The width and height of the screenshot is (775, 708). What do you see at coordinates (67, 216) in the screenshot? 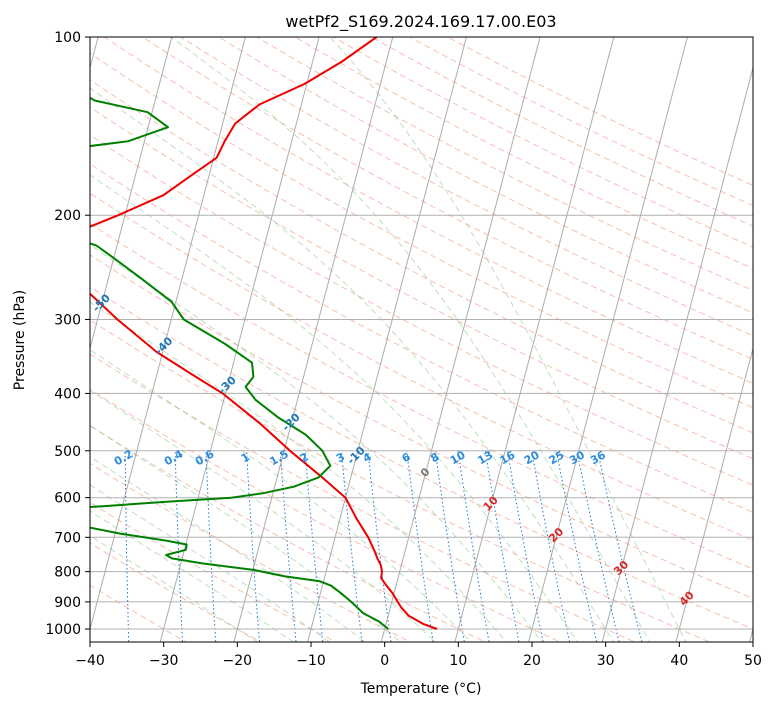
I see `y-tick-label: 200` at bounding box center [67, 216].